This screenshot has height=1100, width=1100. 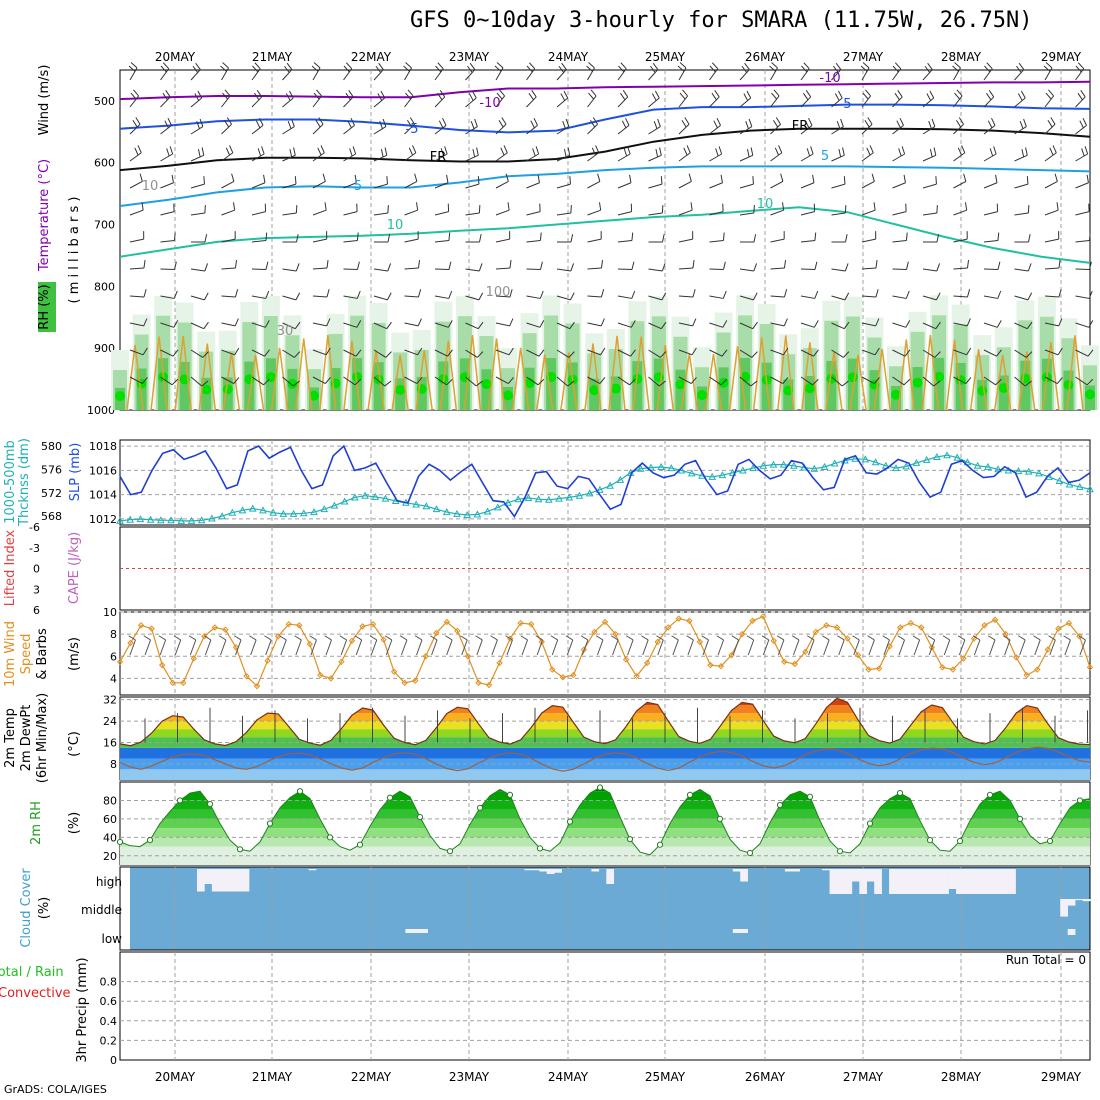 I want to click on upper-barb-0-4-f1, so click(x=255, y=69).